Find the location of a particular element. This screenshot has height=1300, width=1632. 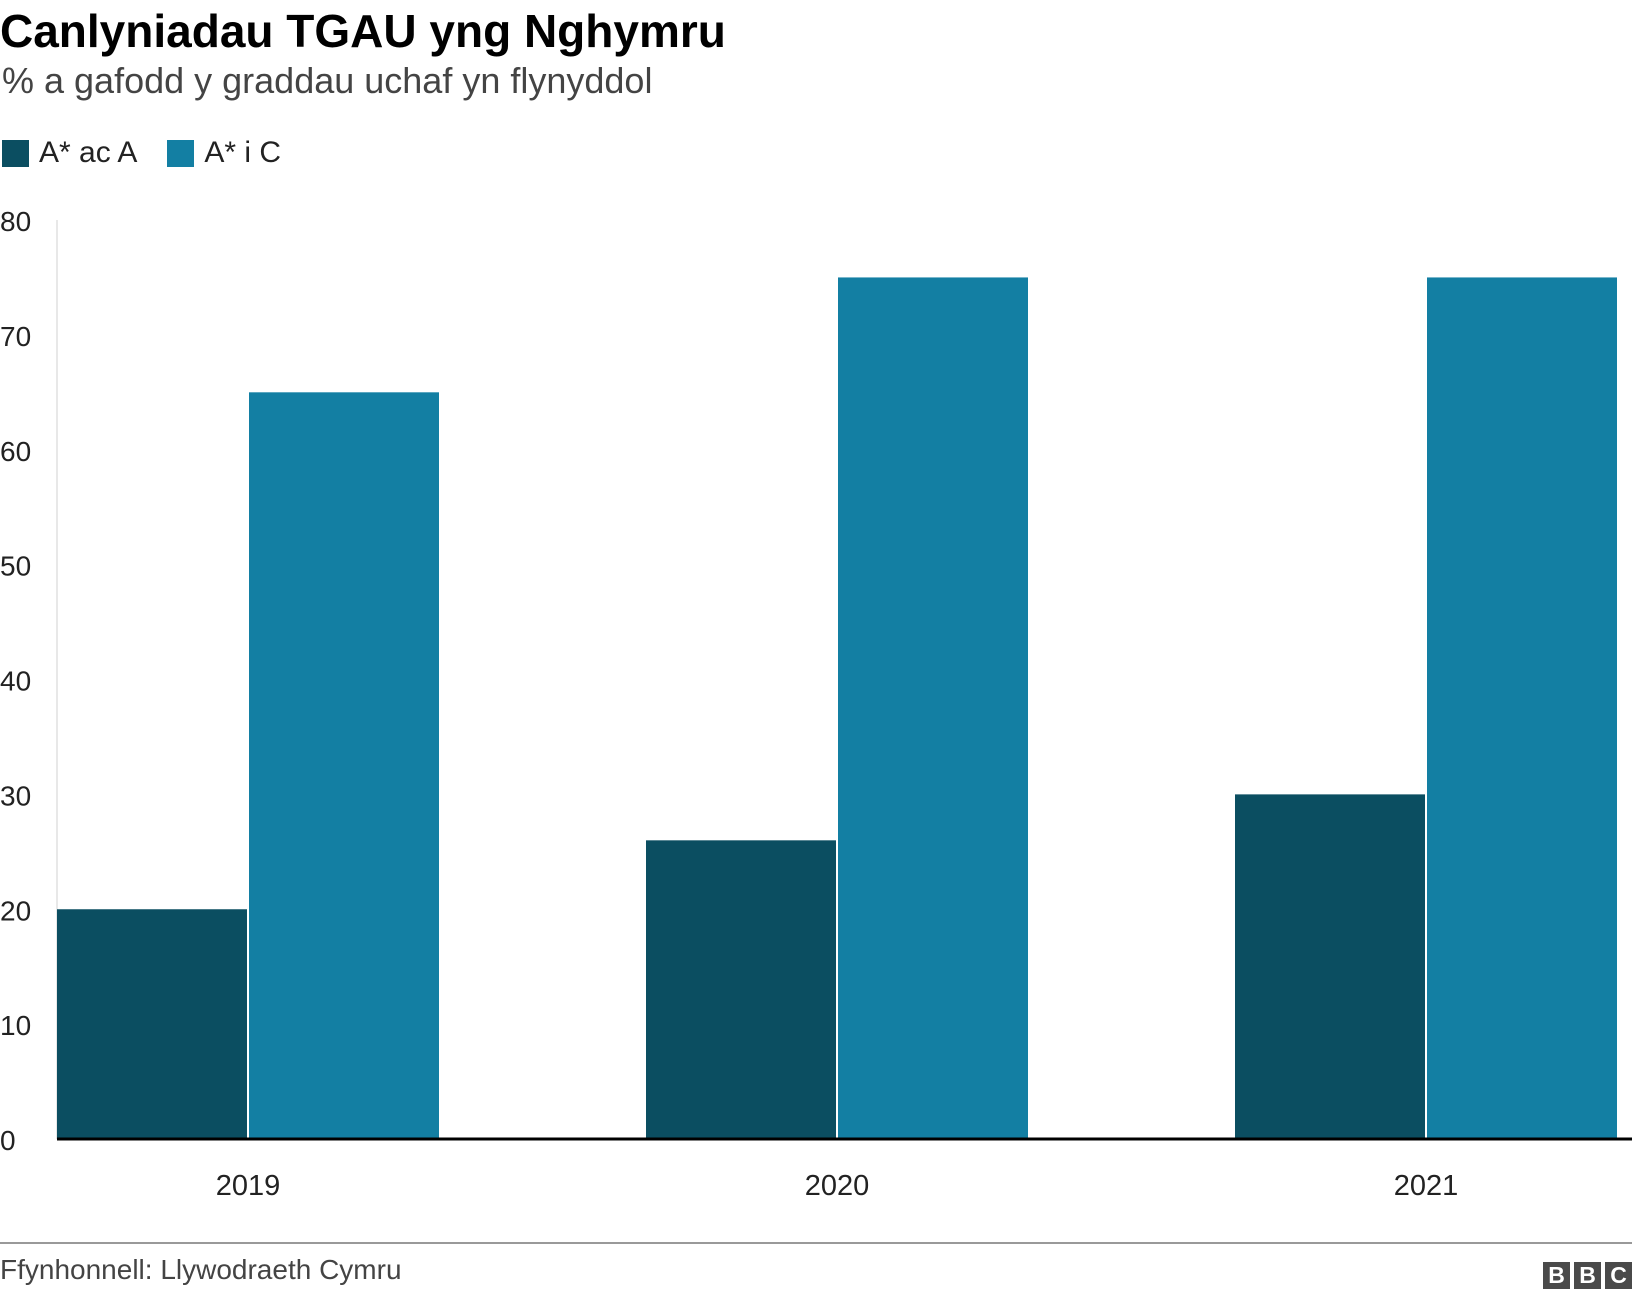

legend-swatch-a-star-i-c is located at coordinates (181, 153).